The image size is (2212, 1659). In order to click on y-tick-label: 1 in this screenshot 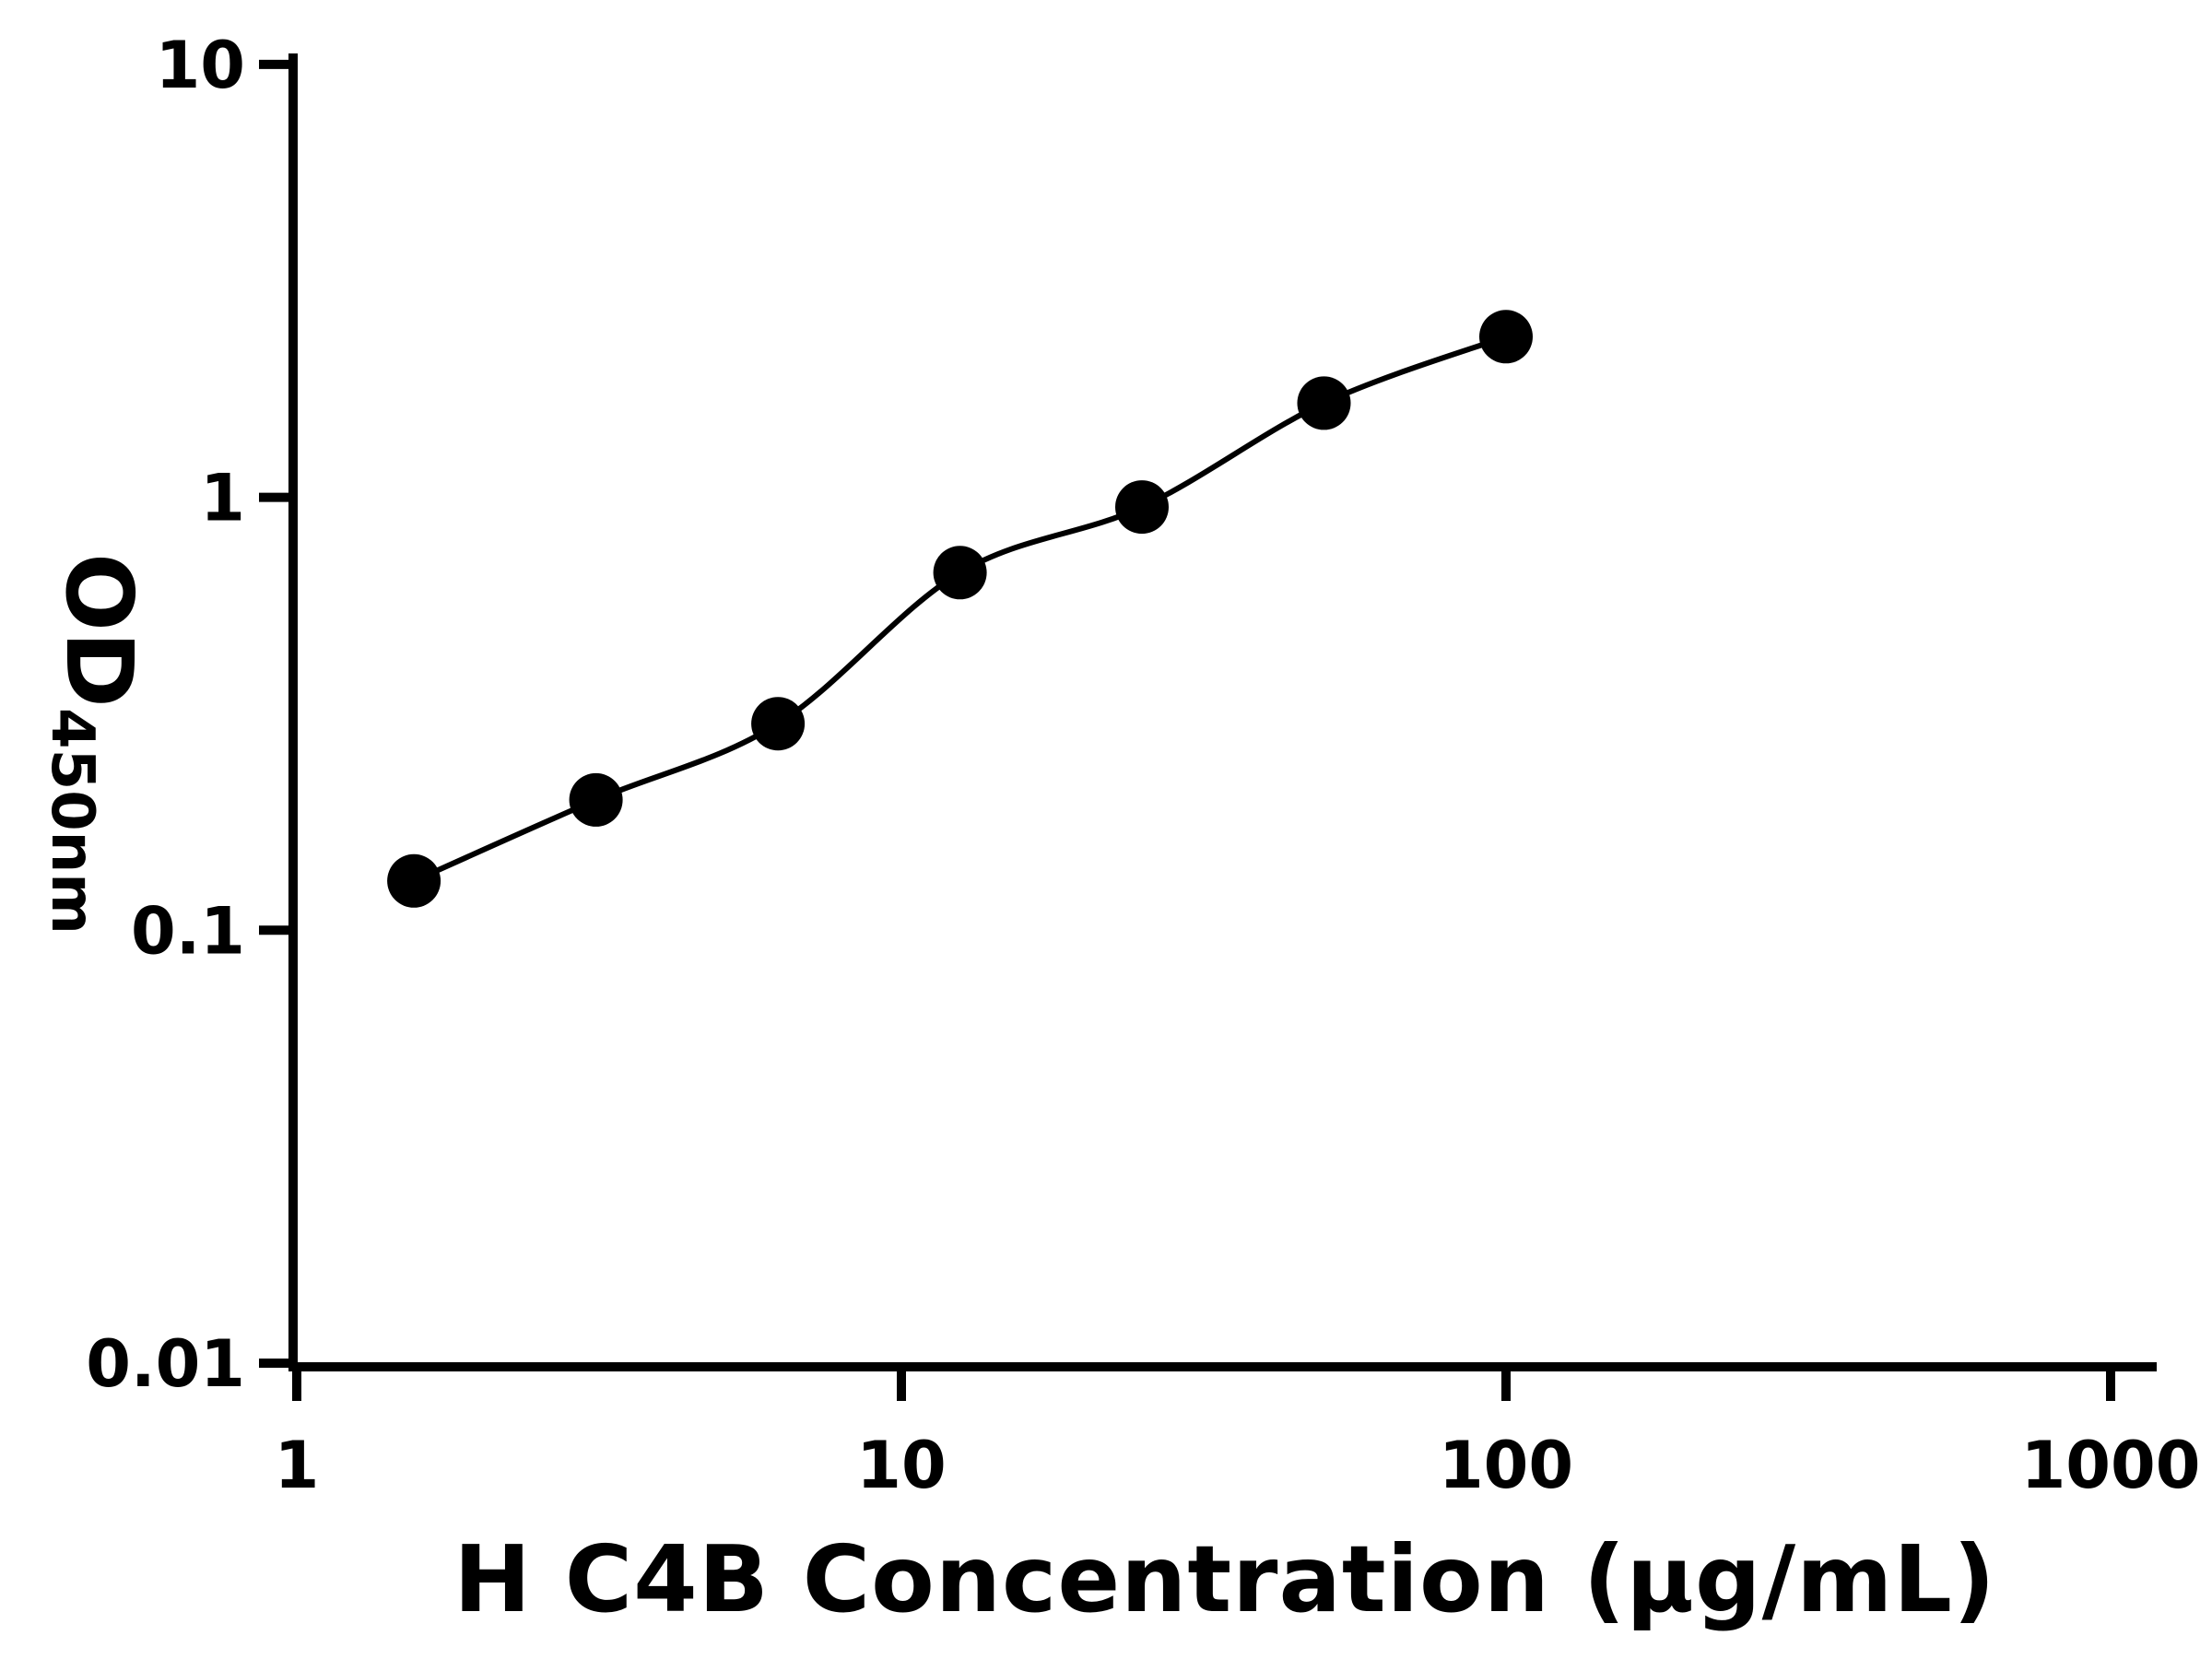, I will do `click(222, 498)`.